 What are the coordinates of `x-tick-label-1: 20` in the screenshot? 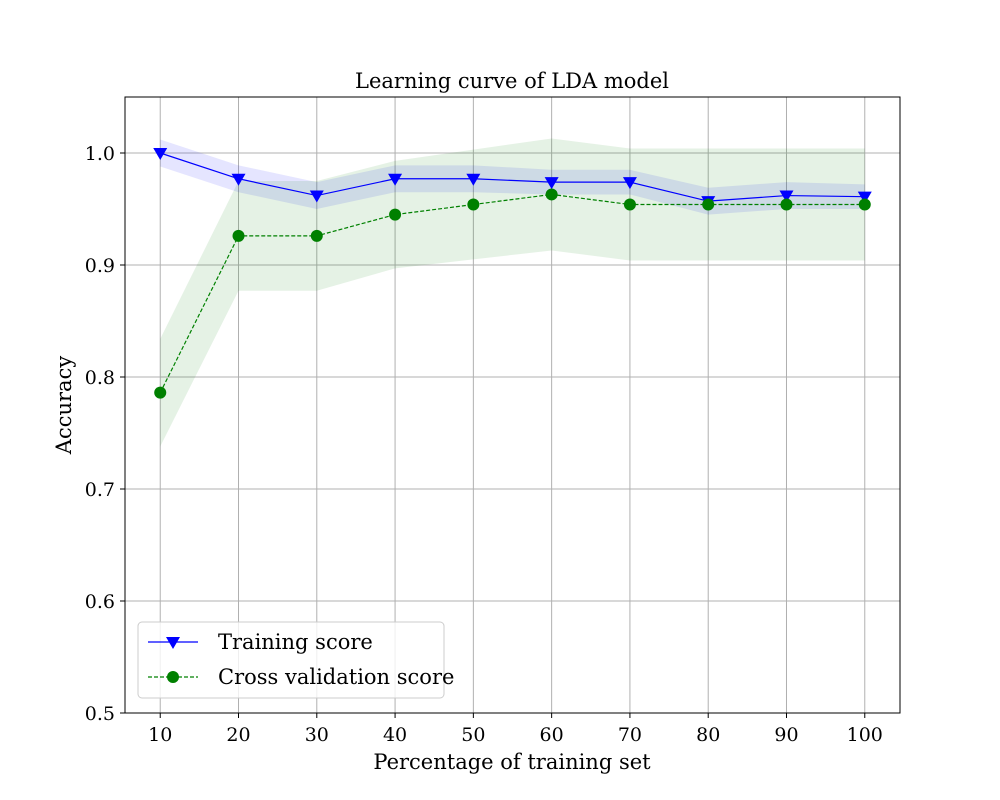 It's located at (238, 735).